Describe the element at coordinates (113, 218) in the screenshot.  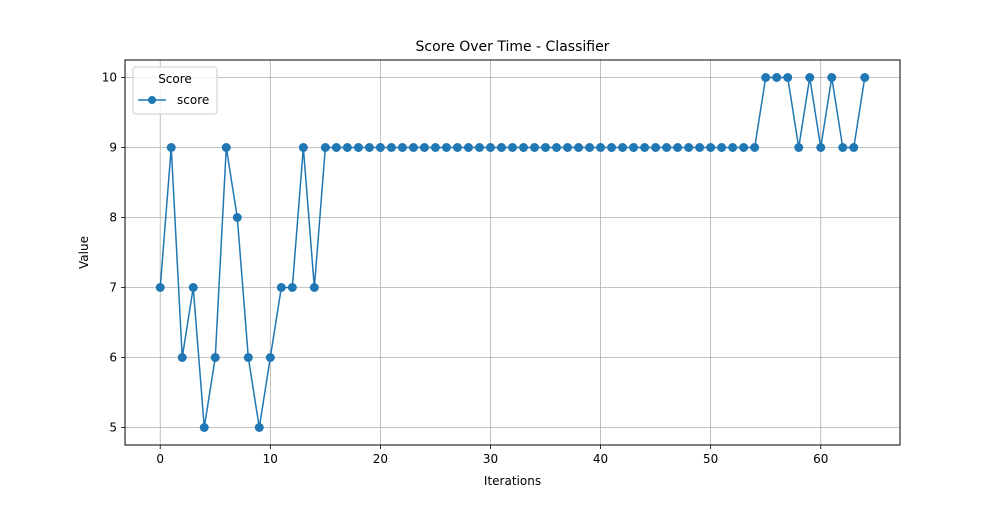
I see `y-tick-label: 8` at that location.